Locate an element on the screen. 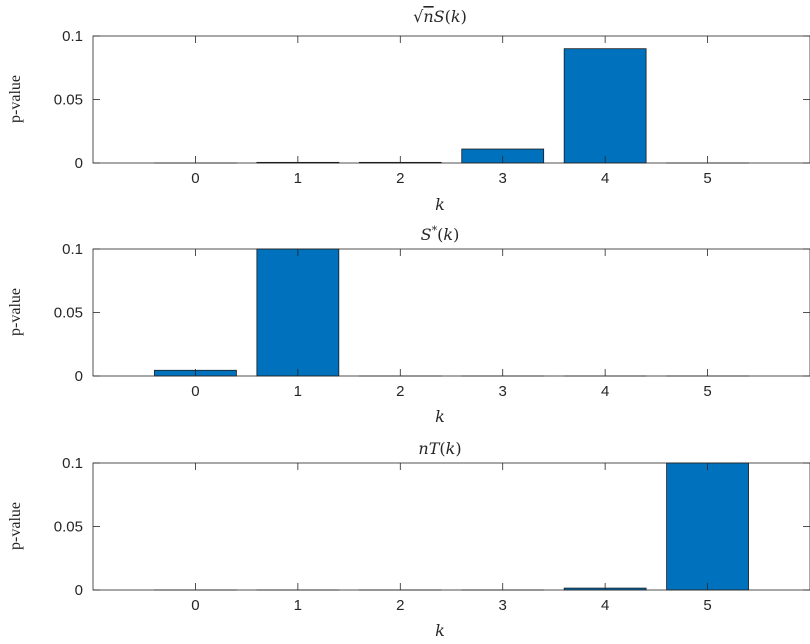 The image size is (810, 644). subplot-title: S*(k) is located at coordinates (440, 234).